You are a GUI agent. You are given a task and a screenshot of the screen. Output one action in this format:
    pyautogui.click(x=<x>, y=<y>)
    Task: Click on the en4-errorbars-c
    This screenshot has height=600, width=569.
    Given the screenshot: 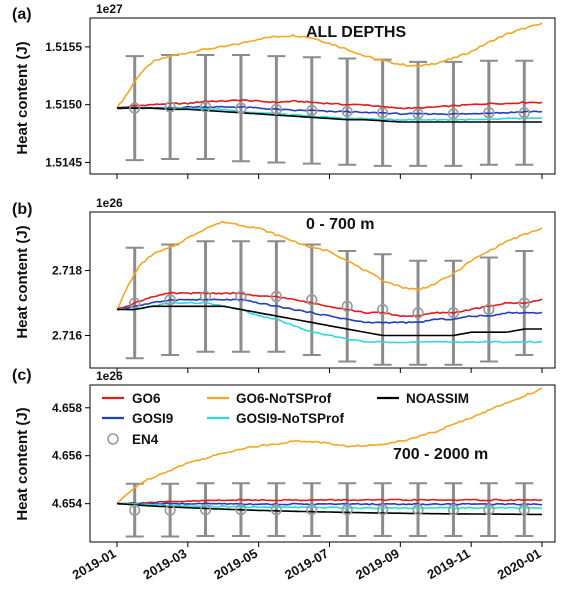 What is the action you would take?
    pyautogui.click(x=329, y=510)
    